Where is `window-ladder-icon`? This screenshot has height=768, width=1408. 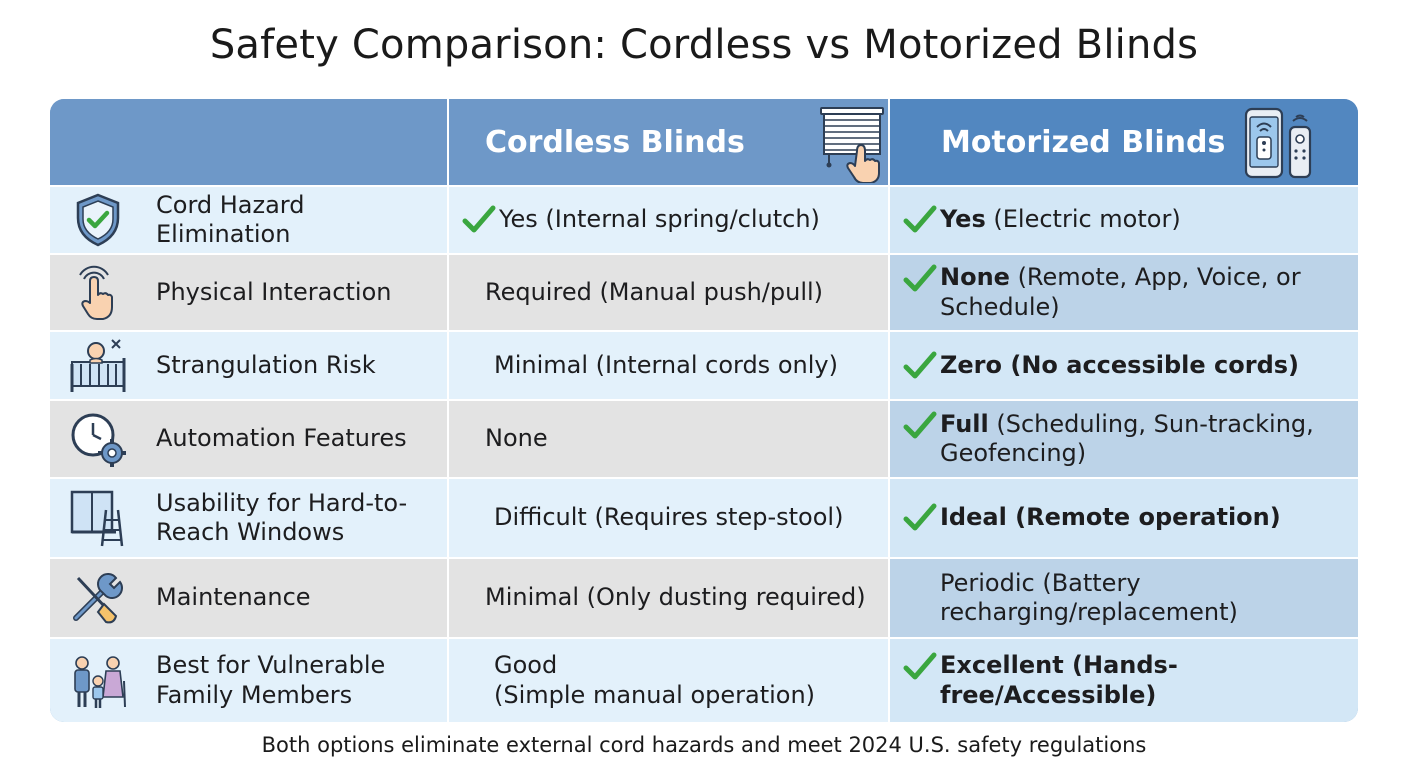 window-ladder-icon is located at coordinates (98, 518).